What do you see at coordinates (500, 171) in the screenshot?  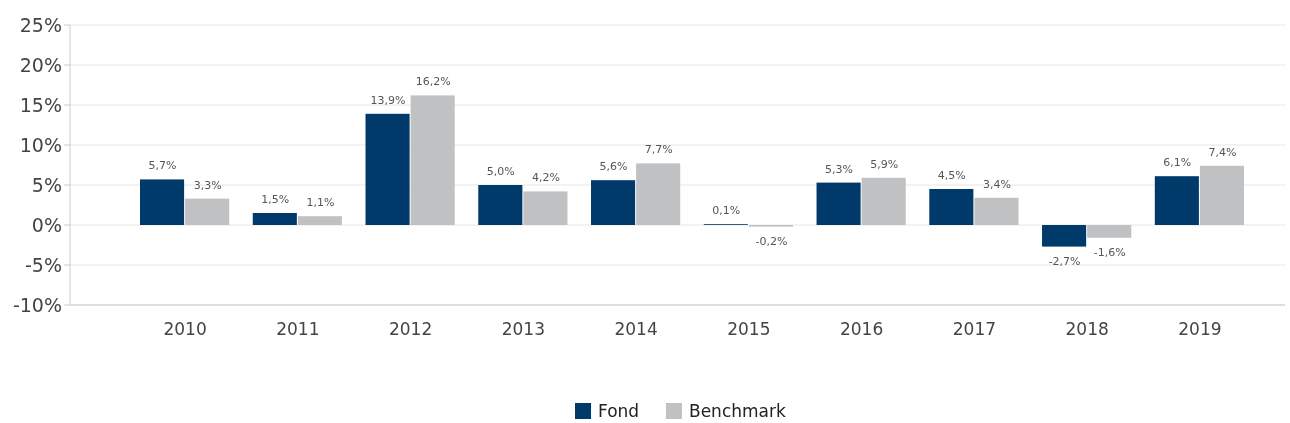 I see `data-label: 5,0%` at bounding box center [500, 171].